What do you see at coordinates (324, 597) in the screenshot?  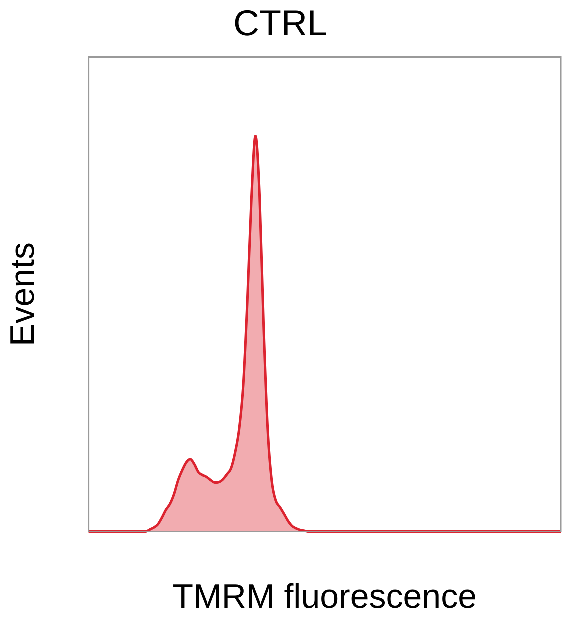 I see `x-axis-title: TMRM fluorescence` at bounding box center [324, 597].